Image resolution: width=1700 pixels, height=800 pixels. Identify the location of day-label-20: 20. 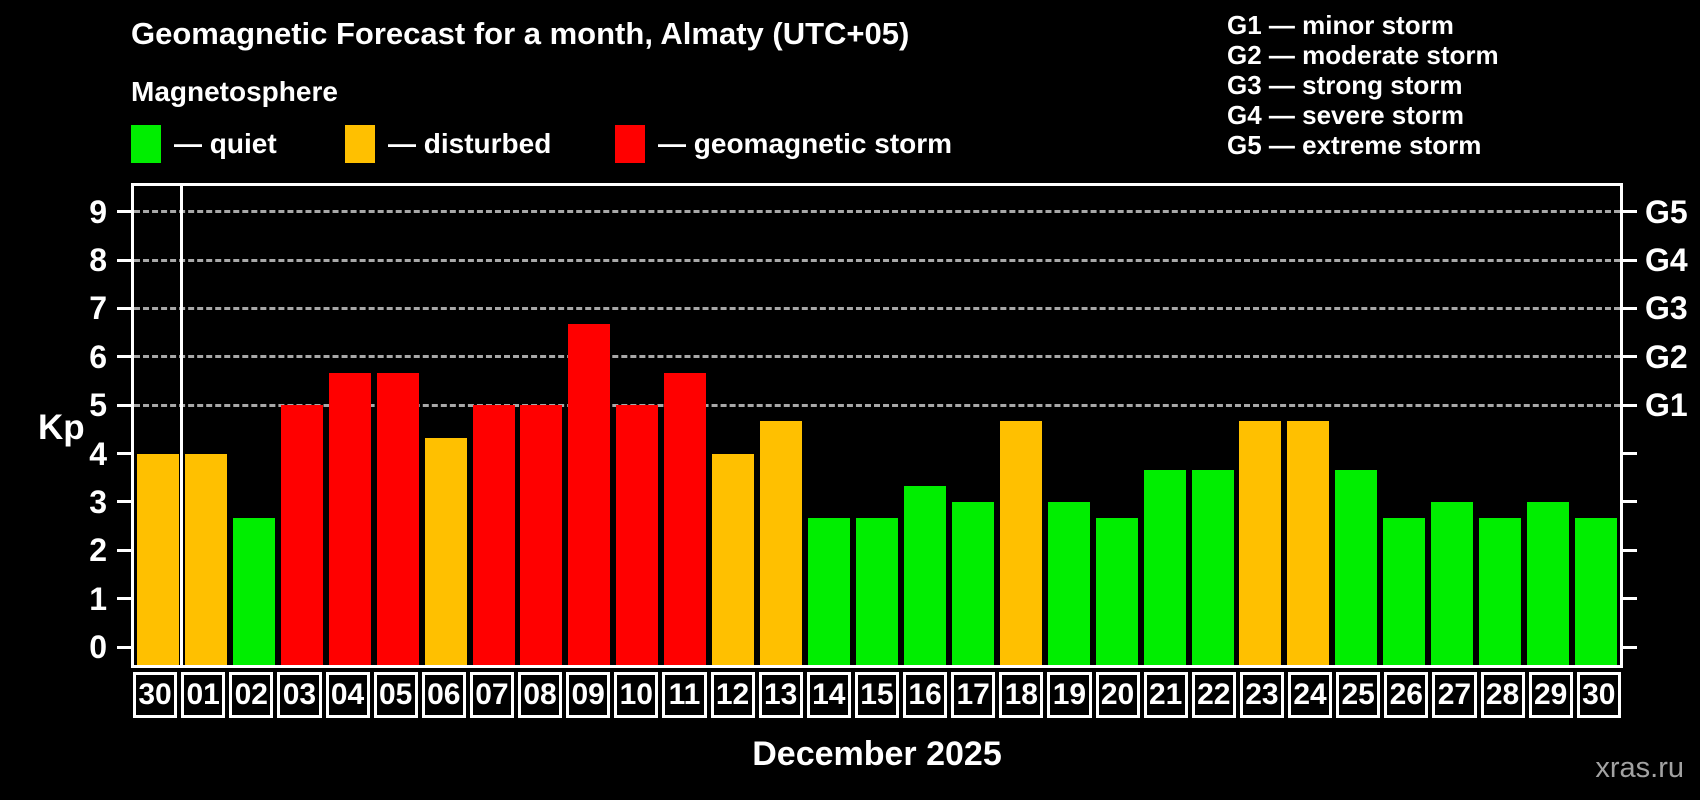
(1117, 695).